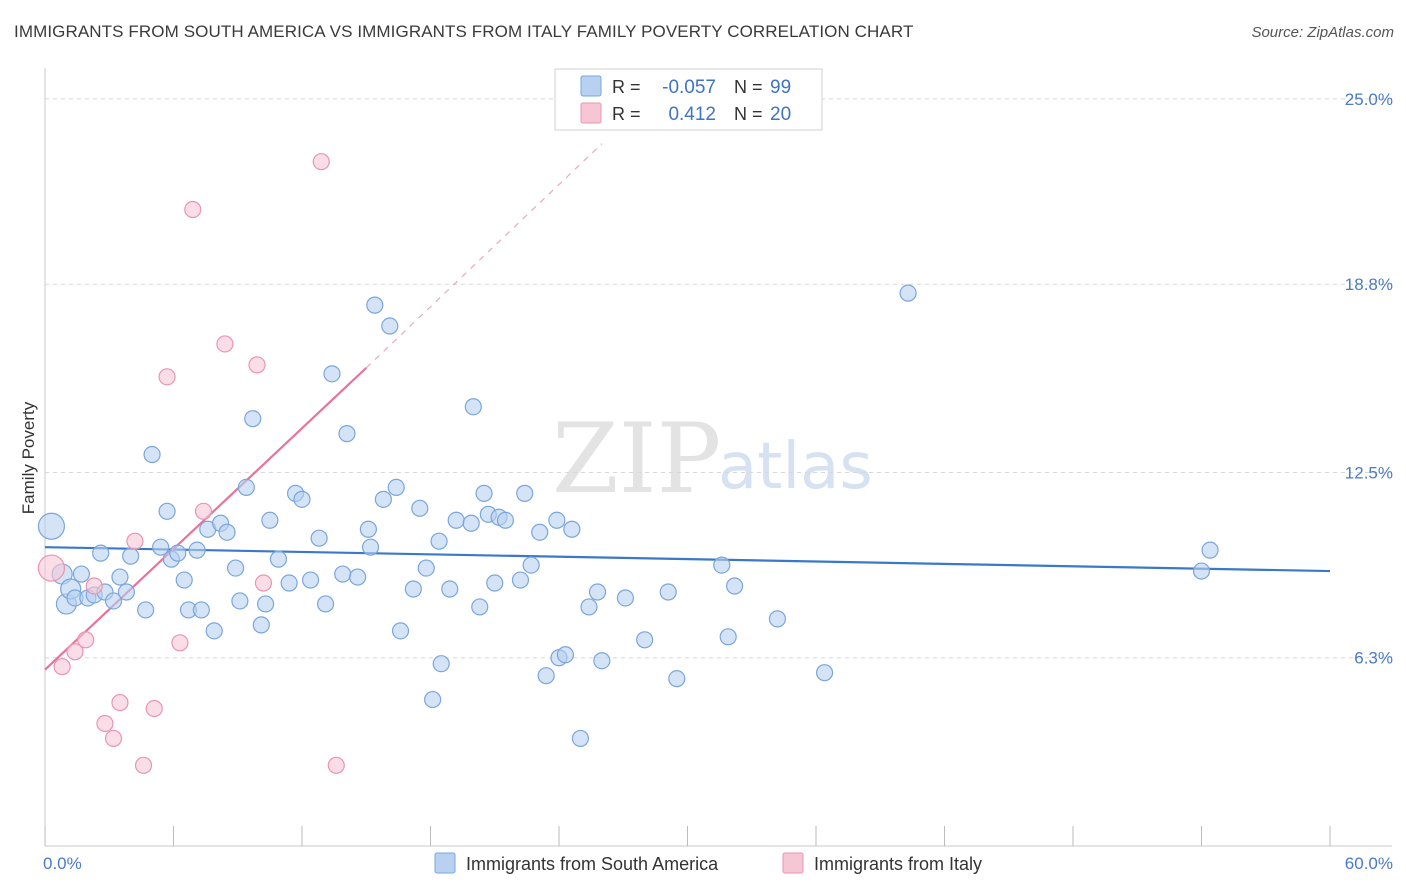  I want to click on x-tick-label-max: 60.0%, so click(1369, 863).